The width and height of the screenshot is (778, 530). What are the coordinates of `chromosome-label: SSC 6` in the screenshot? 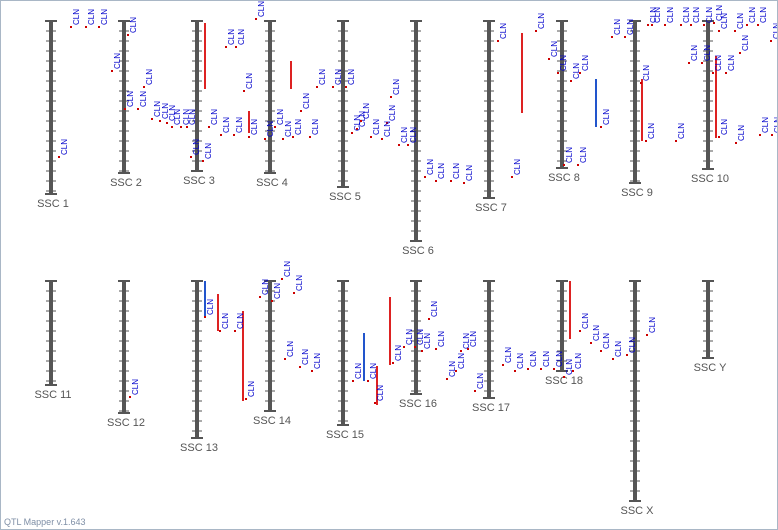 It's located at (418, 251).